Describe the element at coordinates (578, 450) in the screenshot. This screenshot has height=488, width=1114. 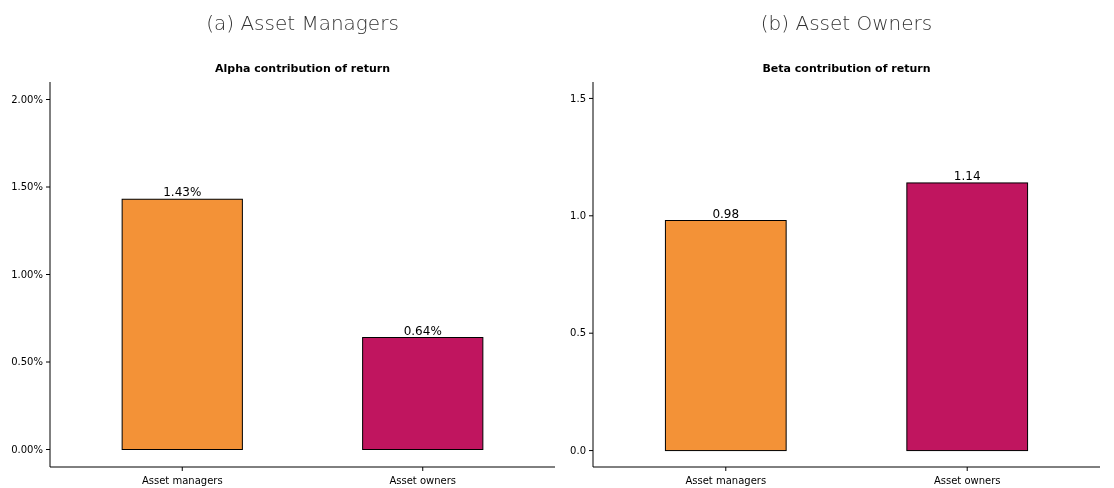
I see `y-tick-label: 0.0` at that location.